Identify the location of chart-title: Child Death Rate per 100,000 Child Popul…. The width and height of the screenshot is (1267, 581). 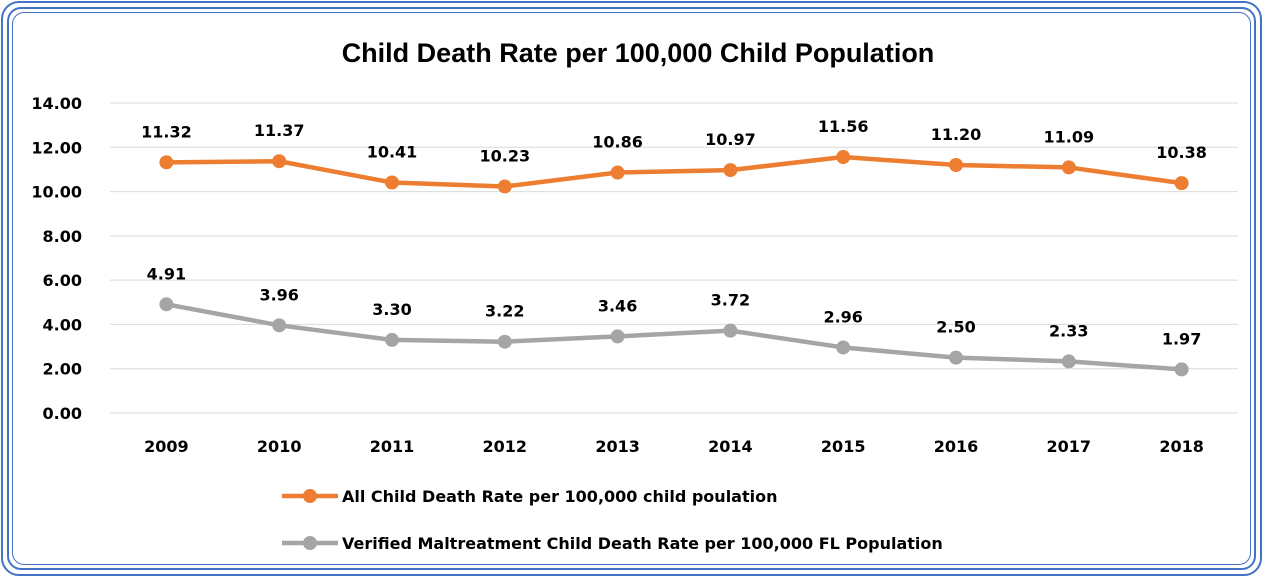
(638, 53).